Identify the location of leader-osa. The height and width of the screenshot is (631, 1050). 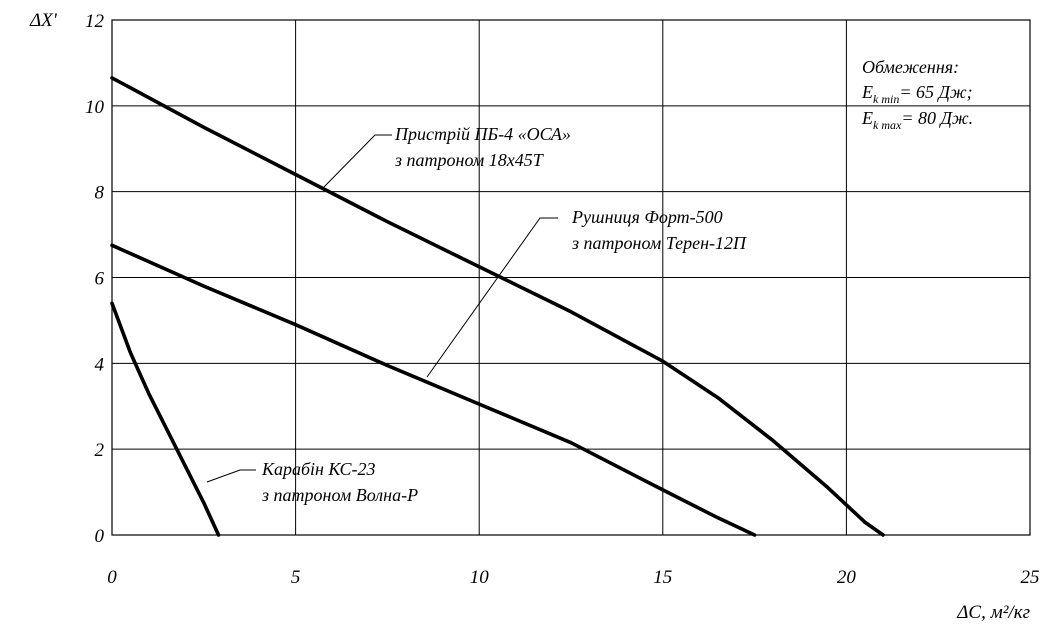
(356, 162).